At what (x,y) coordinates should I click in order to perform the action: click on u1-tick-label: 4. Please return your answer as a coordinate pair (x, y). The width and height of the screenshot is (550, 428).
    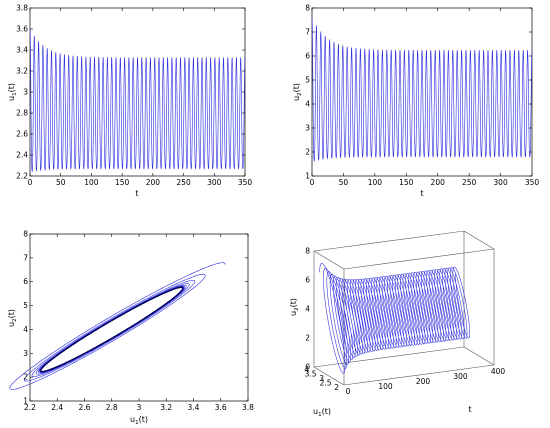
    Looking at the image, I should click on (306, 369).